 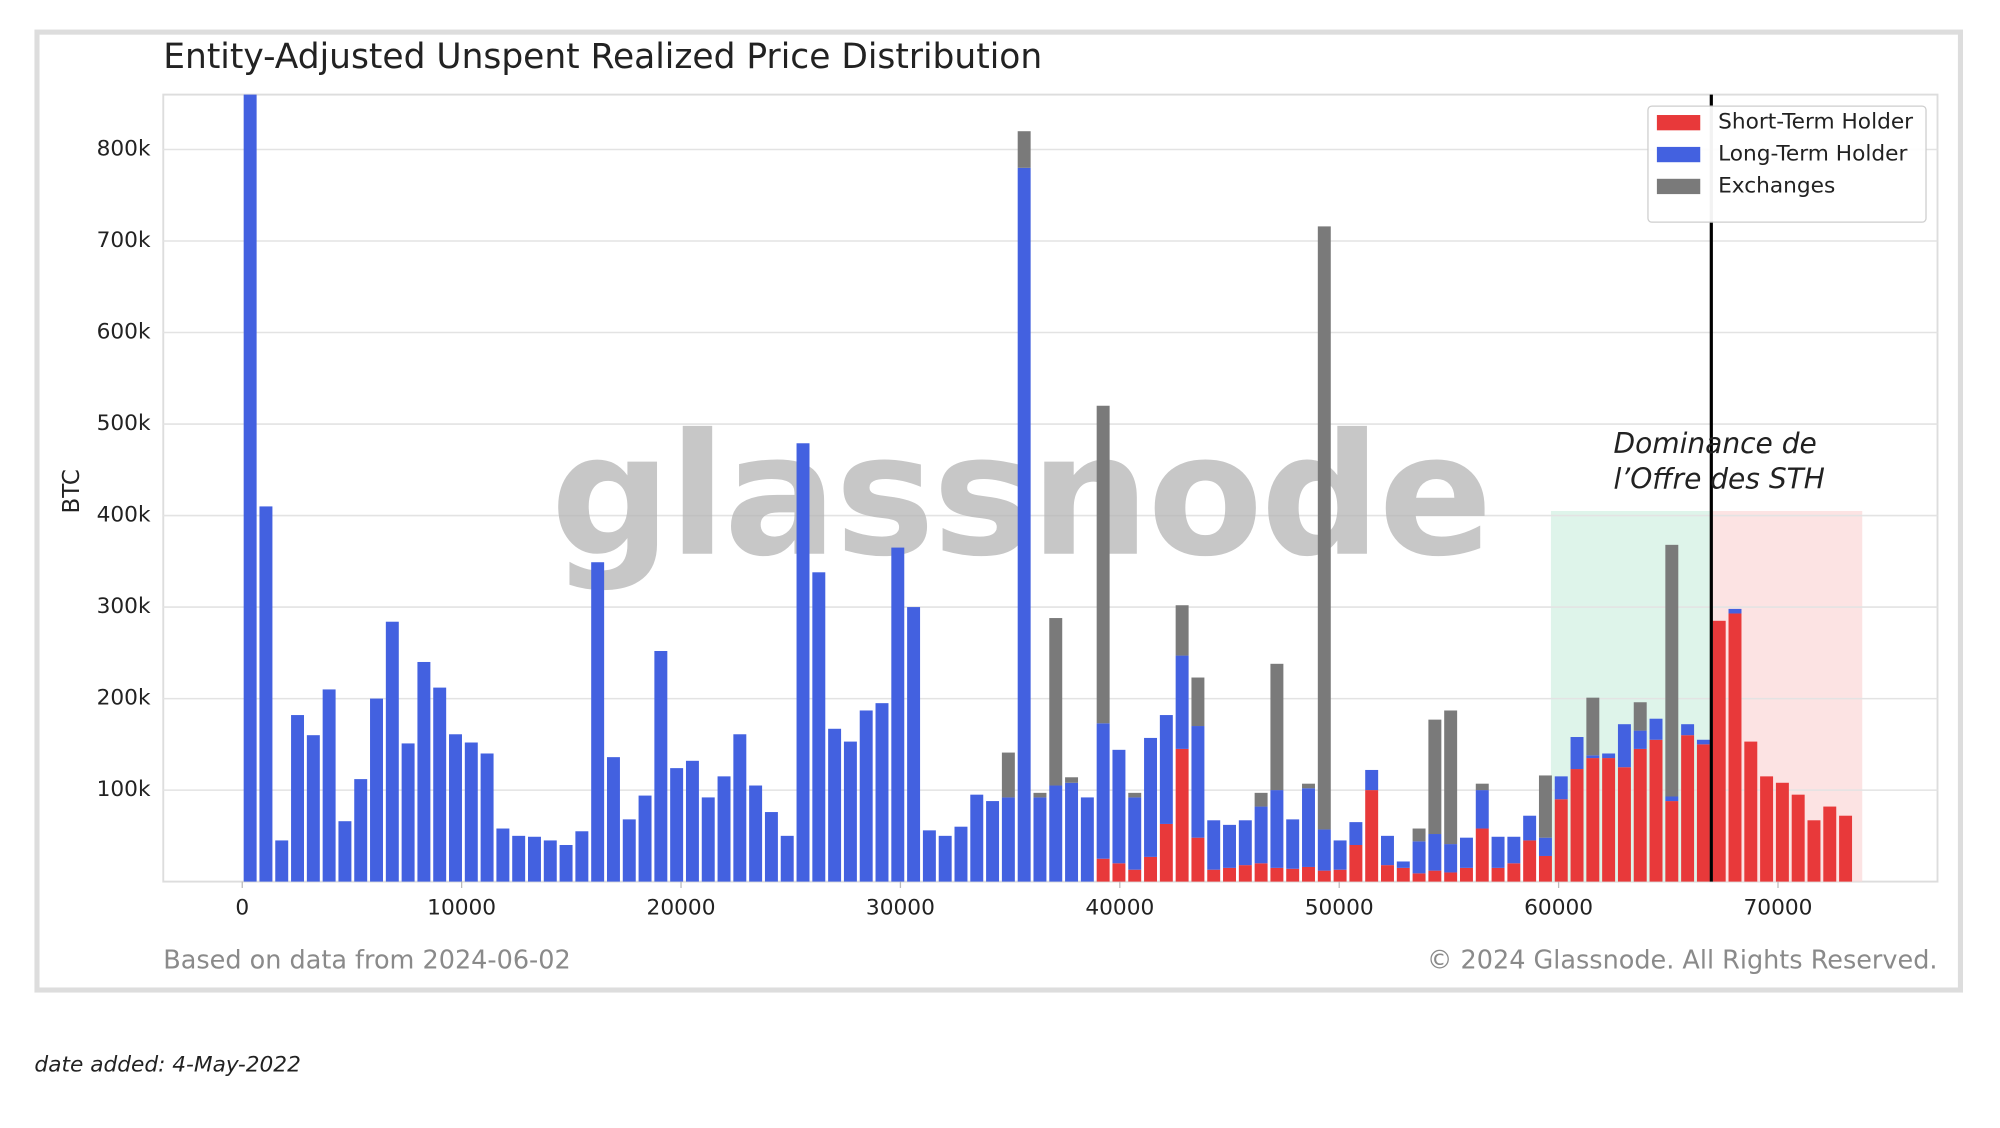 I want to click on source-note: Based on data from 2024-06-02, so click(x=366, y=960).